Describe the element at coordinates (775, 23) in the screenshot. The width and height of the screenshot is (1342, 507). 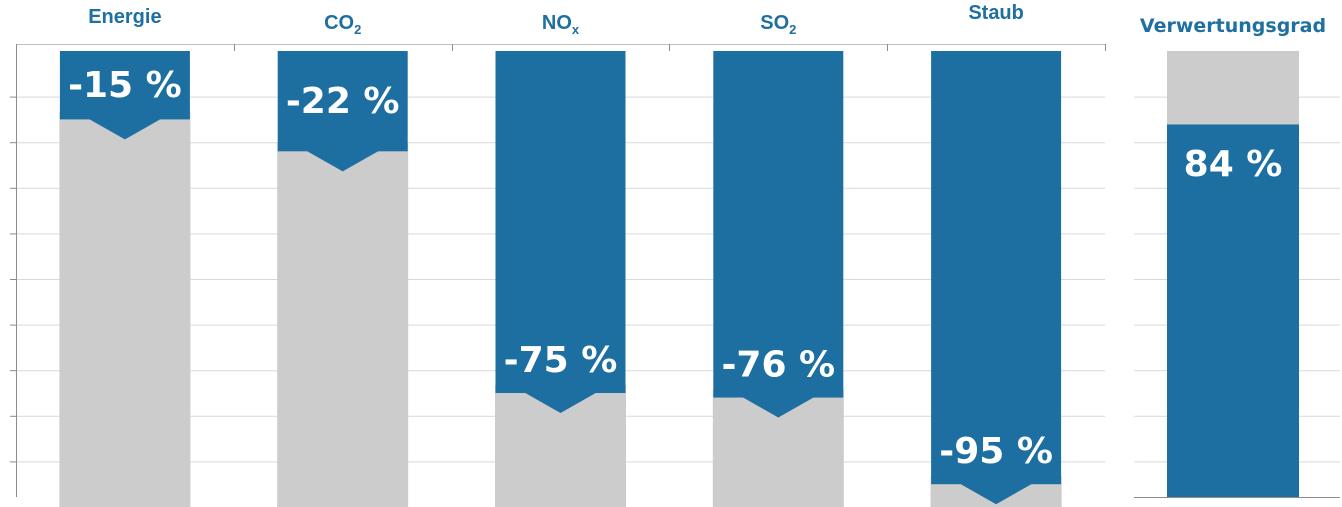
I see `category-label-text: SO` at that location.